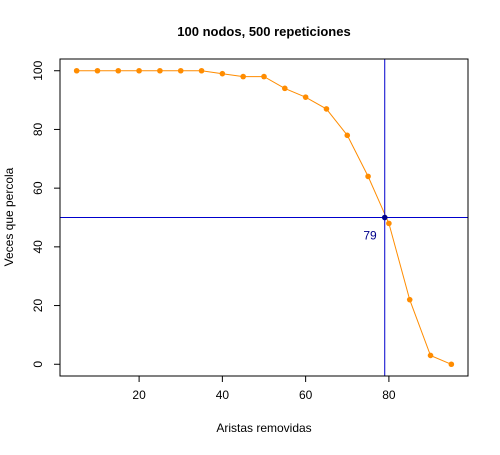 This screenshot has height=455, width=500. Describe the element at coordinates (9, 216) in the screenshot. I see `y-axis-label: Veces que percola` at that location.